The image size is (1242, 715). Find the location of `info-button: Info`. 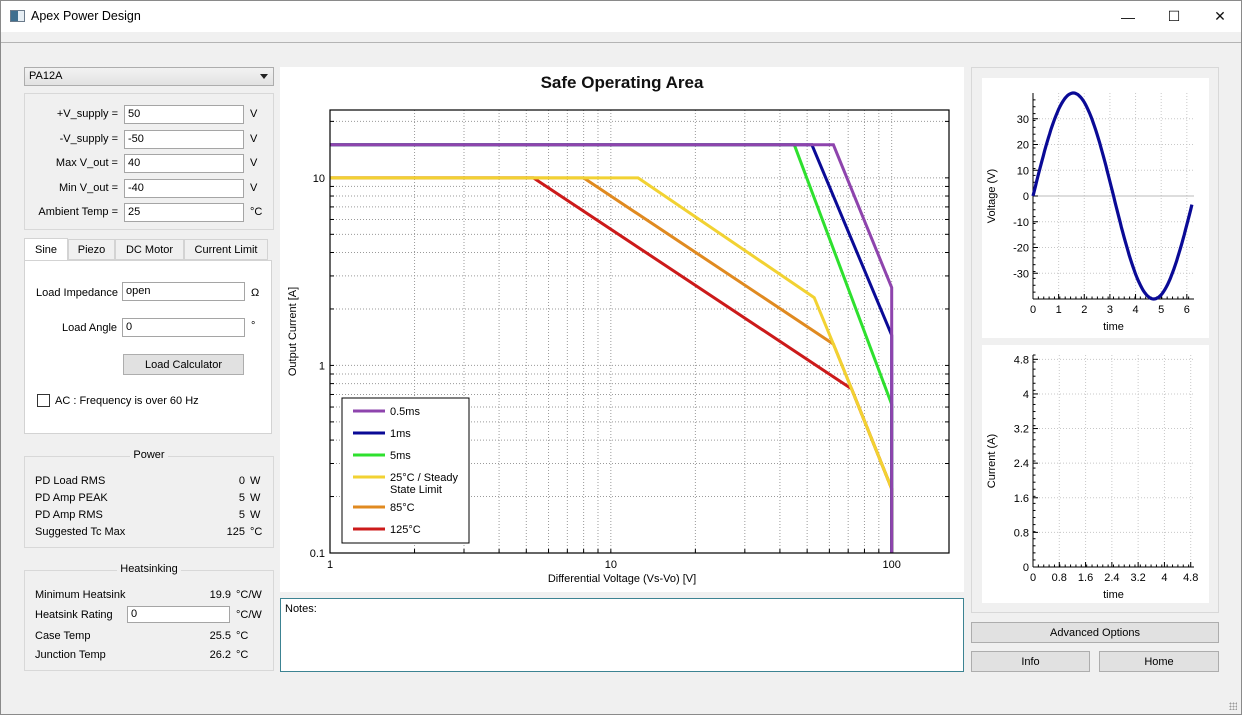

info-button: Info is located at coordinates (1030, 661).